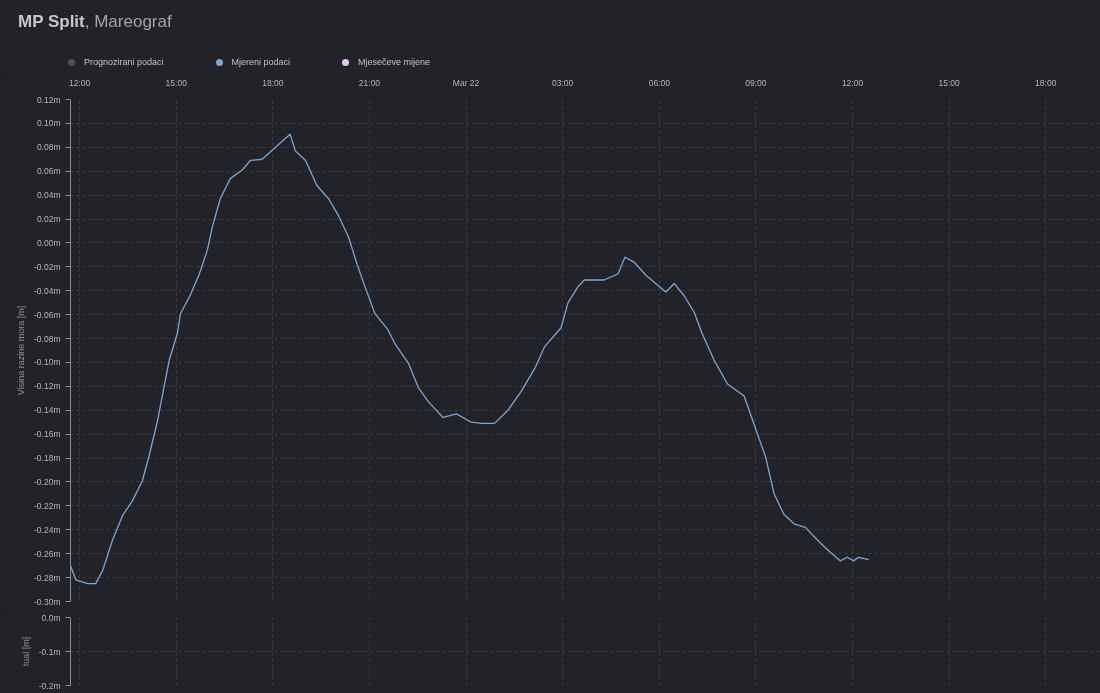 The image size is (1100, 693). I want to click on y-tick-label: -0.28m, so click(47, 577).